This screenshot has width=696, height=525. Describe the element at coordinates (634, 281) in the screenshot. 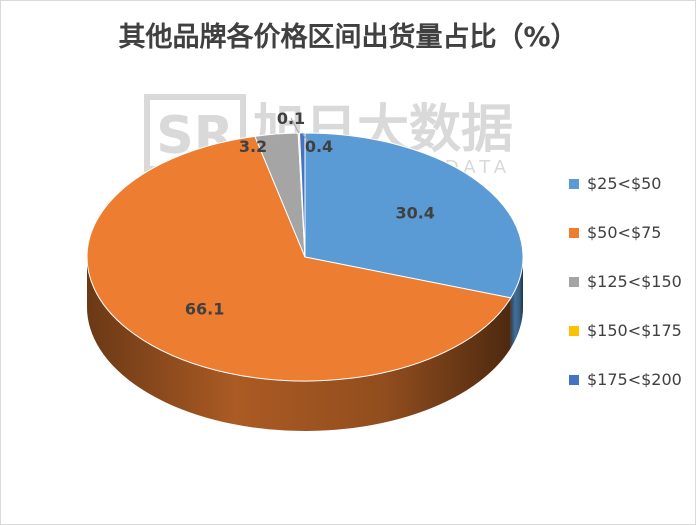

I see `legend-label: $125<$150` at that location.